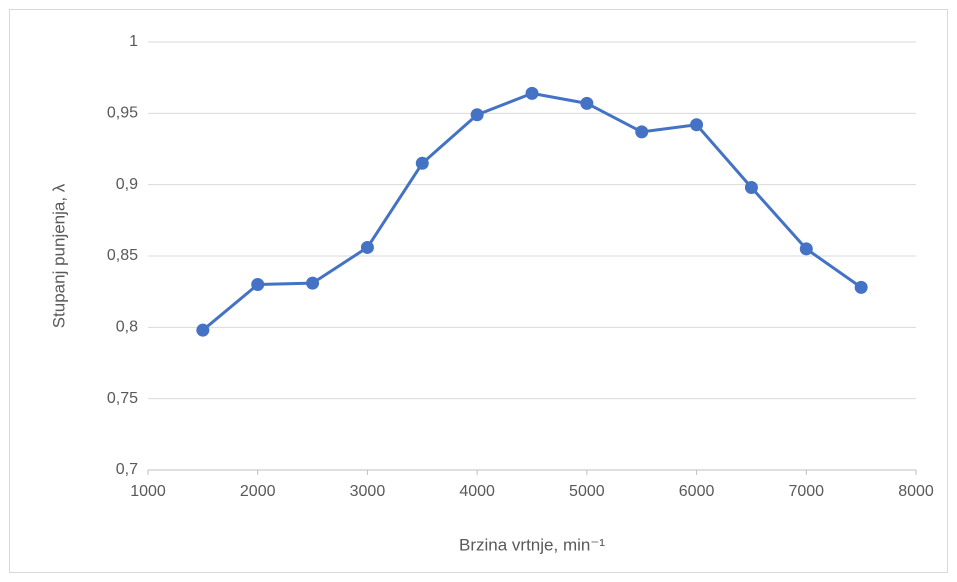  Describe the element at coordinates (532, 544) in the screenshot. I see `x-axis-title: Brzina vrtnje, min⁻¹` at that location.